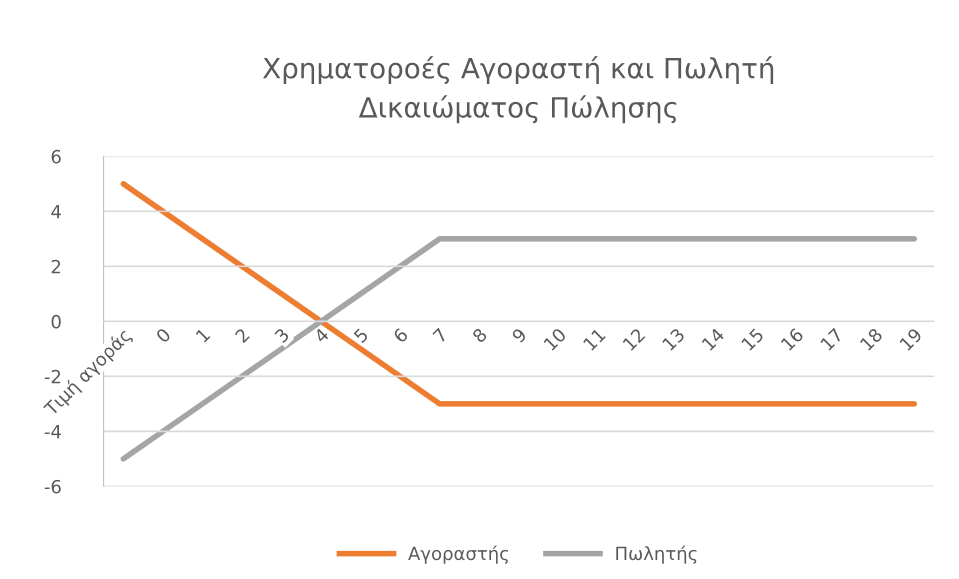  I want to click on x-tick-label: 11, so click(594, 339).